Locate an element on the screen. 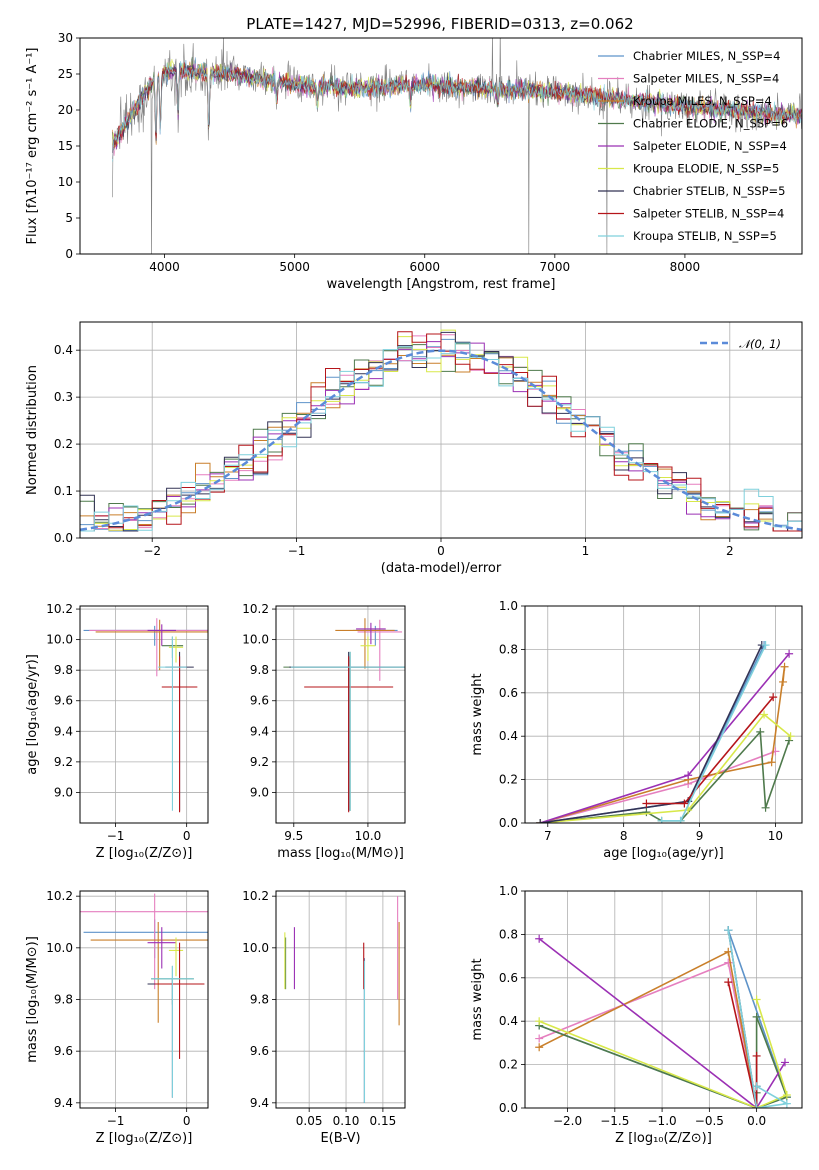 The image size is (819, 1170). legend-entry: Salpeter MILES, N_SSP=4 is located at coordinates (706, 79).